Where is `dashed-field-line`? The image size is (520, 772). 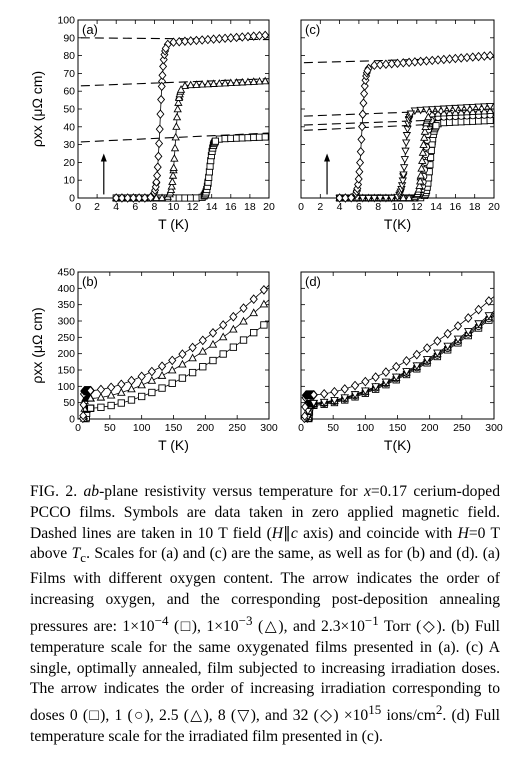 dashed-field-line is located at coordinates (175, 82).